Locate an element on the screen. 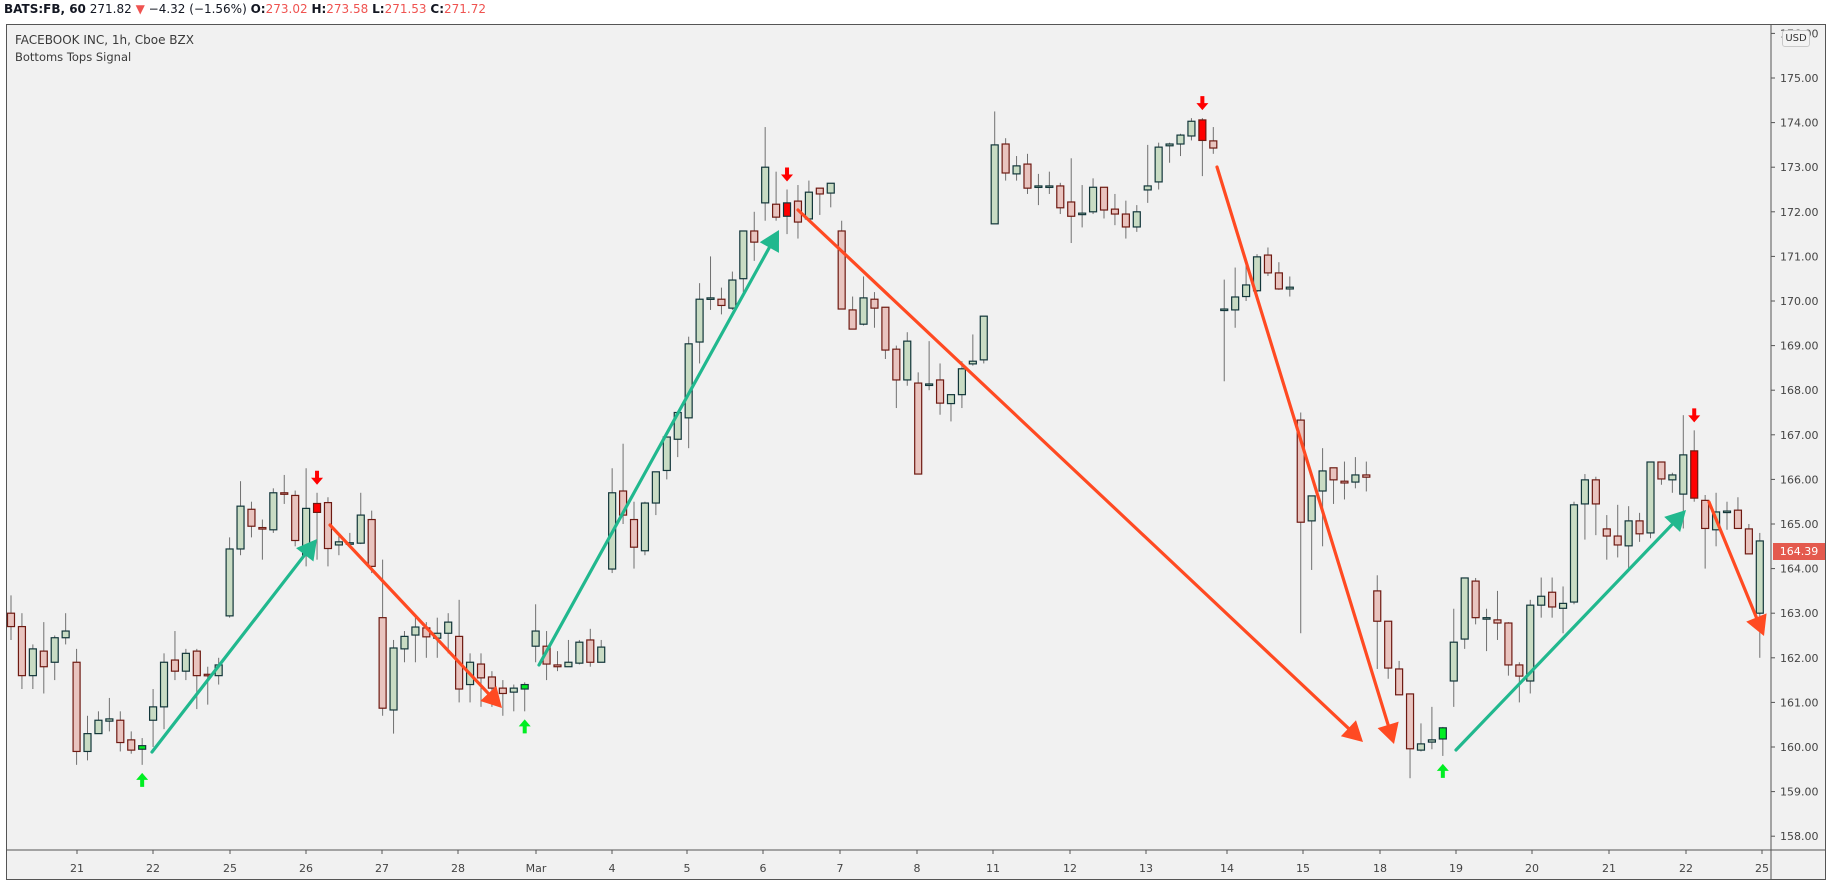 The image size is (1828, 882). x-tick-label: 21 is located at coordinates (1609, 868).